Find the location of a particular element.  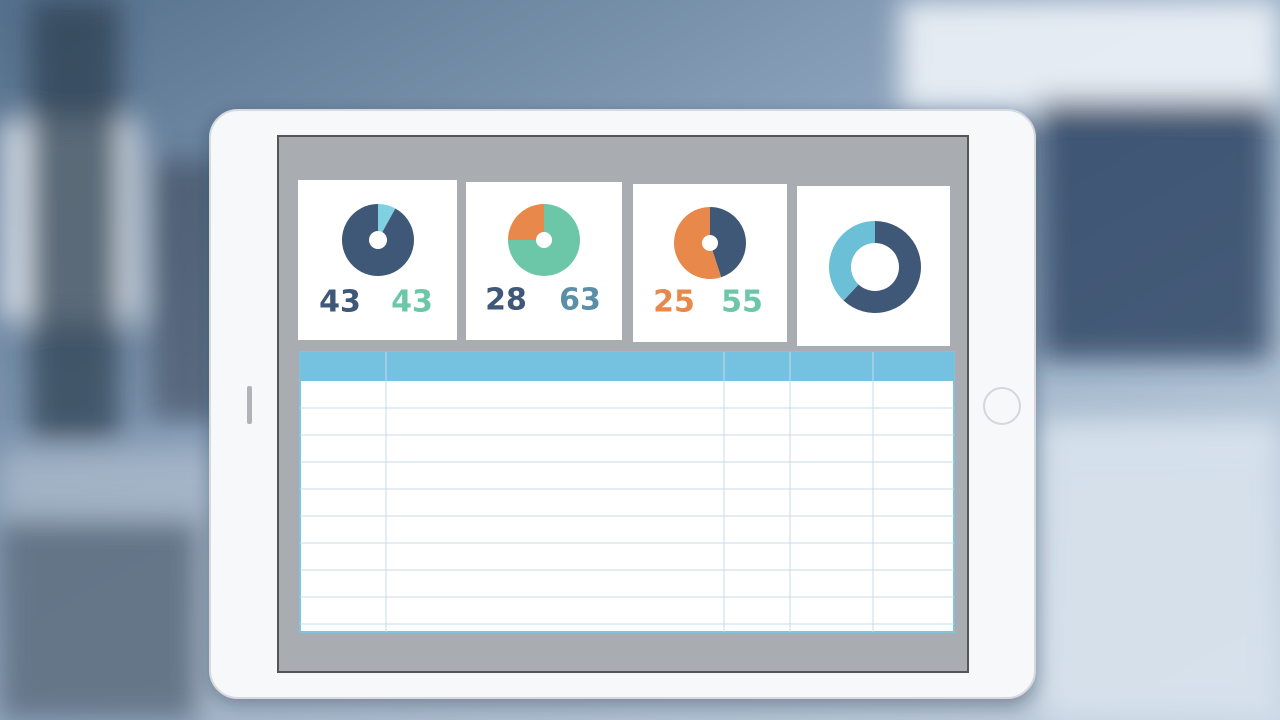

metric: 25 is located at coordinates (674, 302).